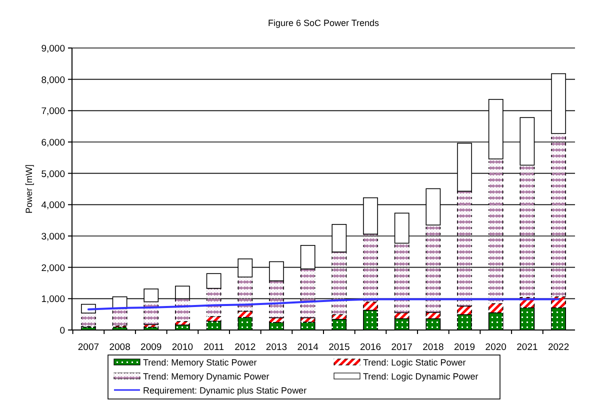 The width and height of the screenshot is (589, 406). I want to click on y-tick-label: 4,000, so click(53, 206).